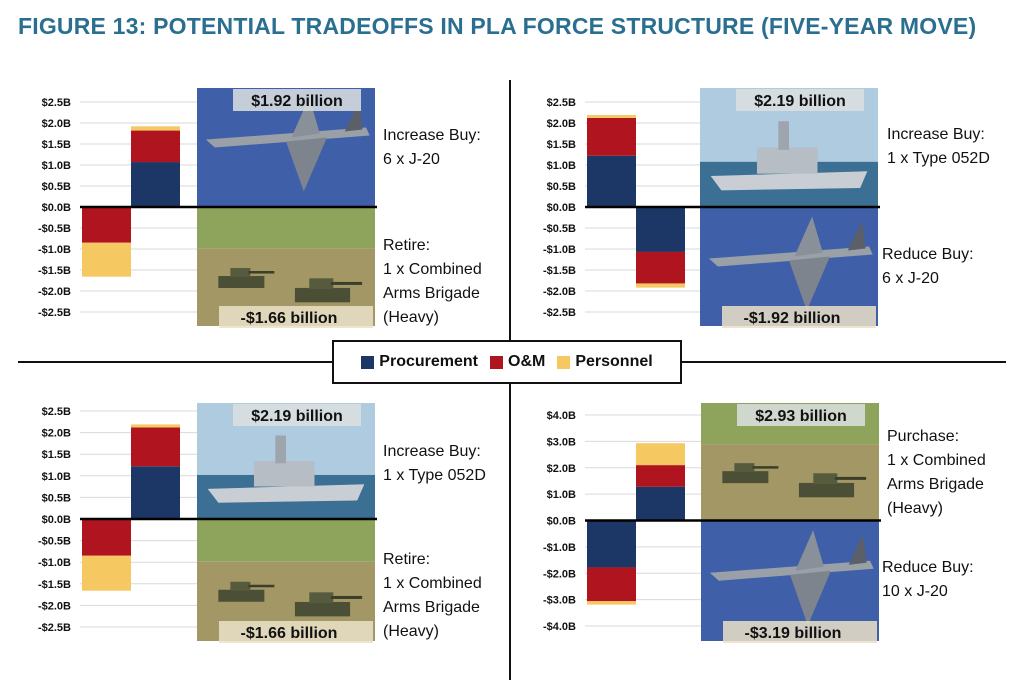  Describe the element at coordinates (559, 601) in the screenshot. I see `y-tick-label: -$3.0B` at that location.